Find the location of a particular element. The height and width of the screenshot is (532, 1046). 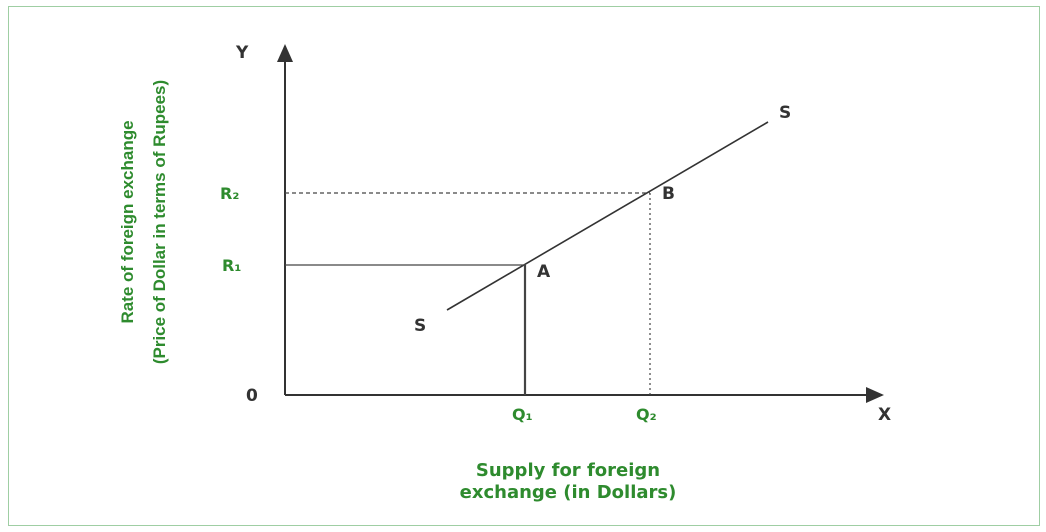

x-axis-letter: X is located at coordinates (884, 415).